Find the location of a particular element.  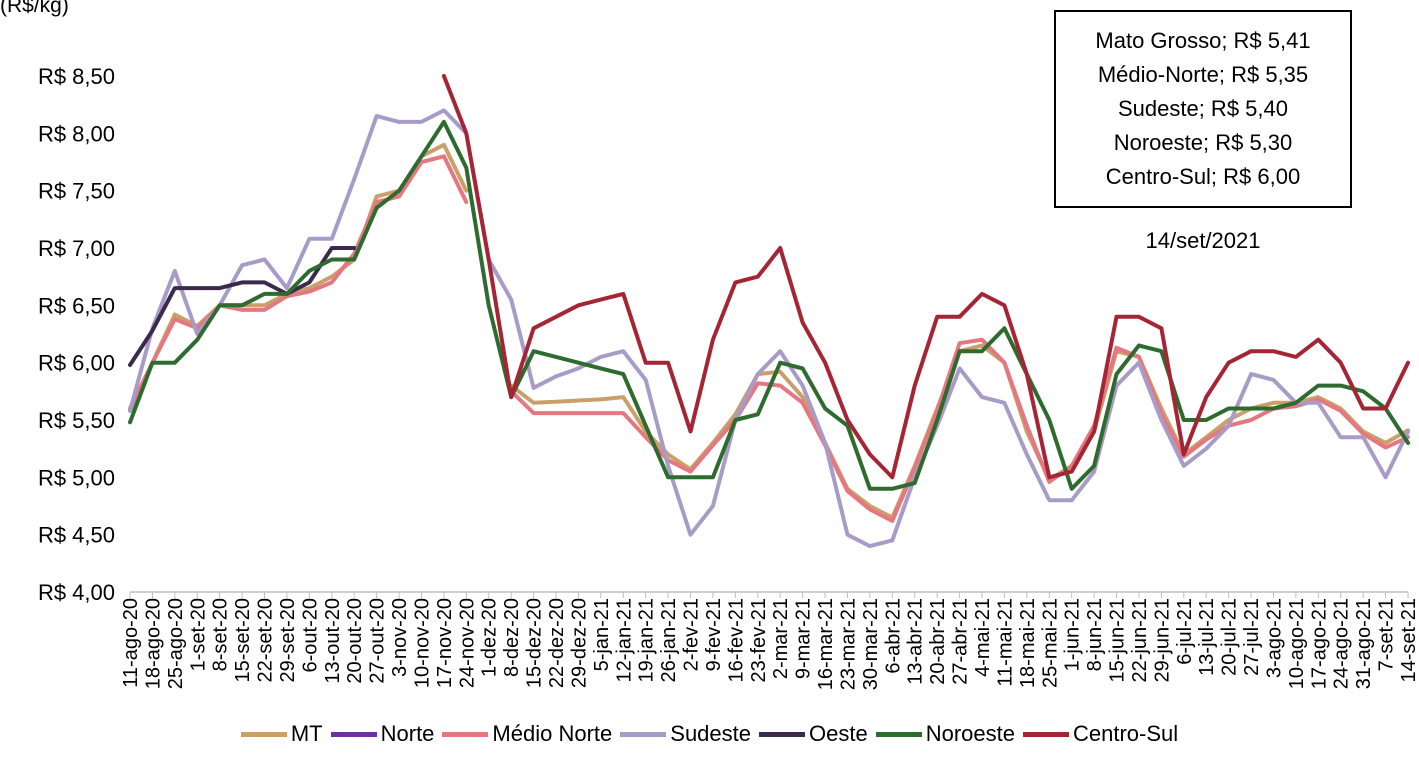

x-tick-label: 6-jul-21 is located at coordinates (1185, 631).